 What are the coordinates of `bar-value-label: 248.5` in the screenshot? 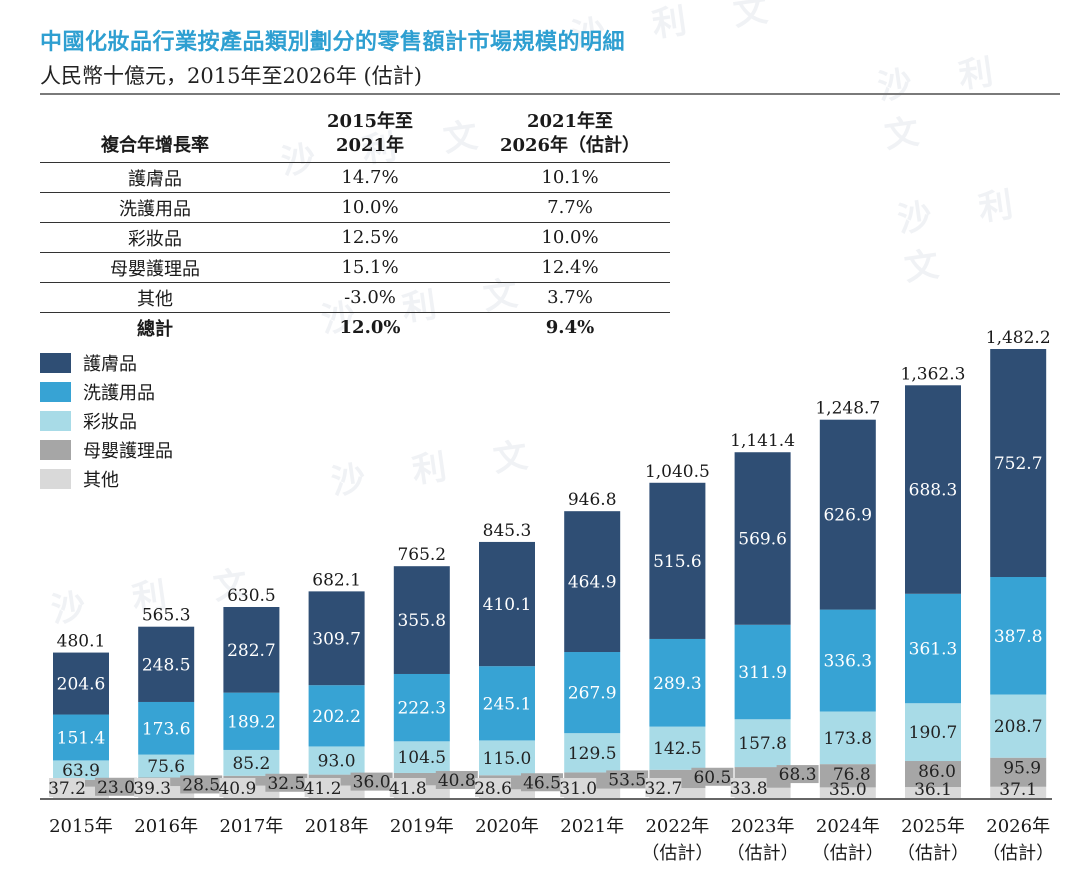 It's located at (166, 665).